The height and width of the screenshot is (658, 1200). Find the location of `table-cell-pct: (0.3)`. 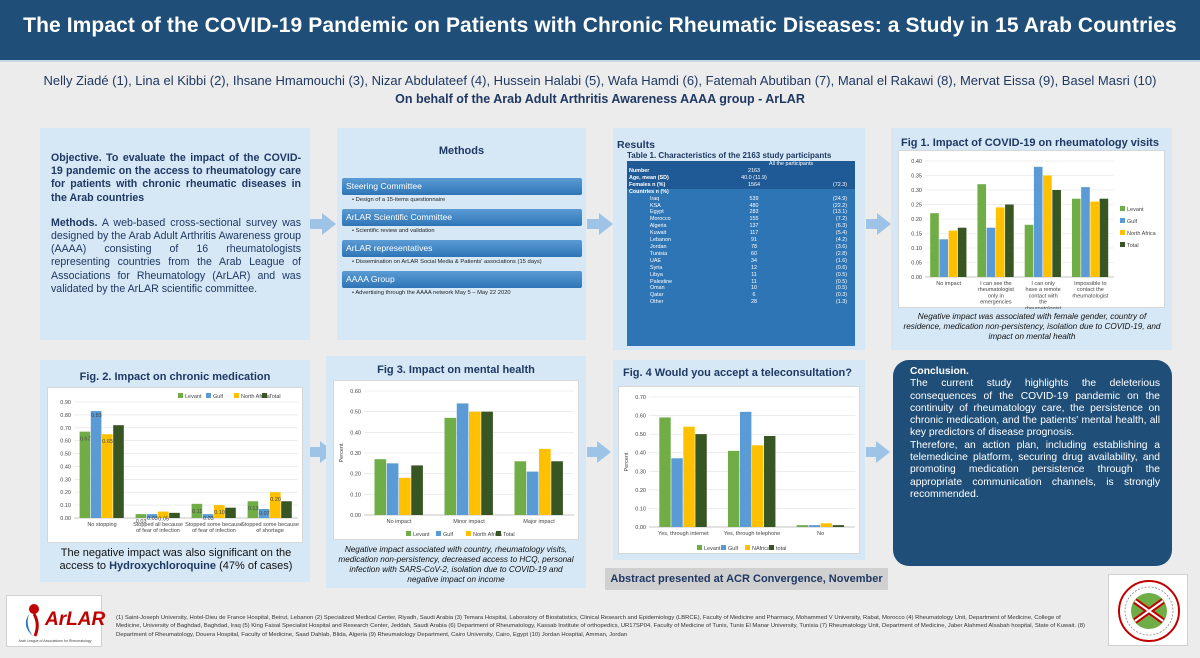

table-cell-pct: (0.3) is located at coordinates (841, 295).